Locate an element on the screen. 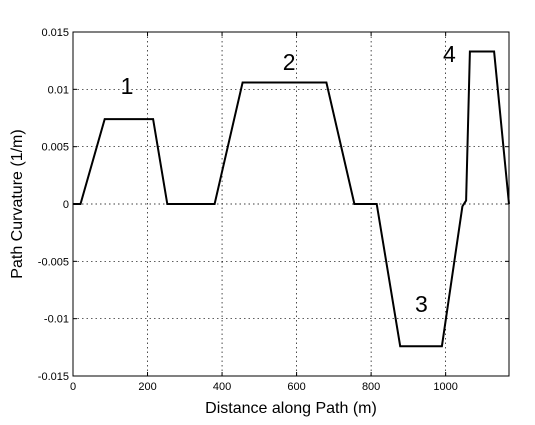 Image resolution: width=535 pixels, height=425 pixels. y-tick-label: -0.015 is located at coordinates (53, 377).